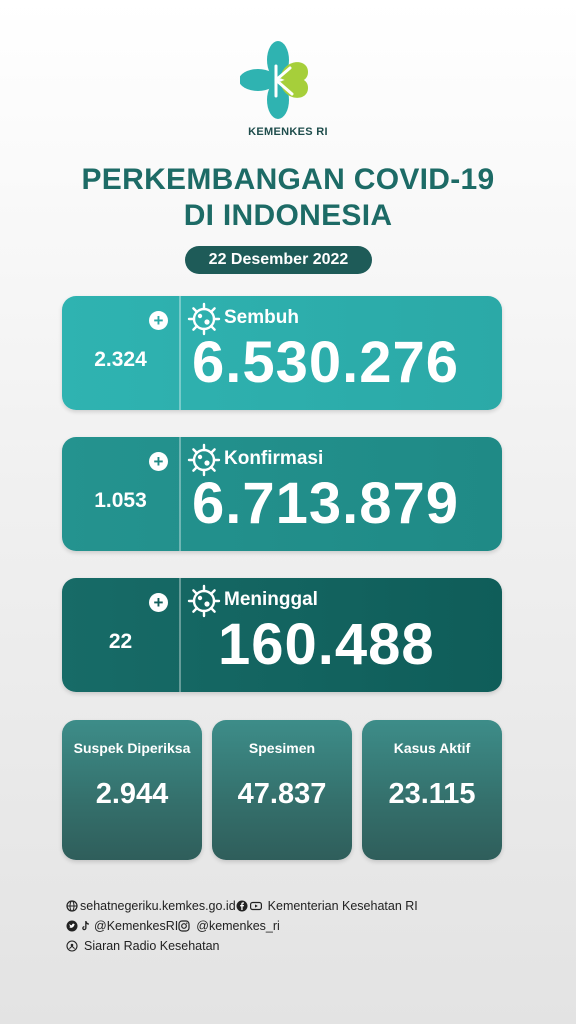 The image size is (576, 1024). I want to click on card-konfirmasi: + 1.053 Konfirmasi 6.713.879, so click(282, 494).